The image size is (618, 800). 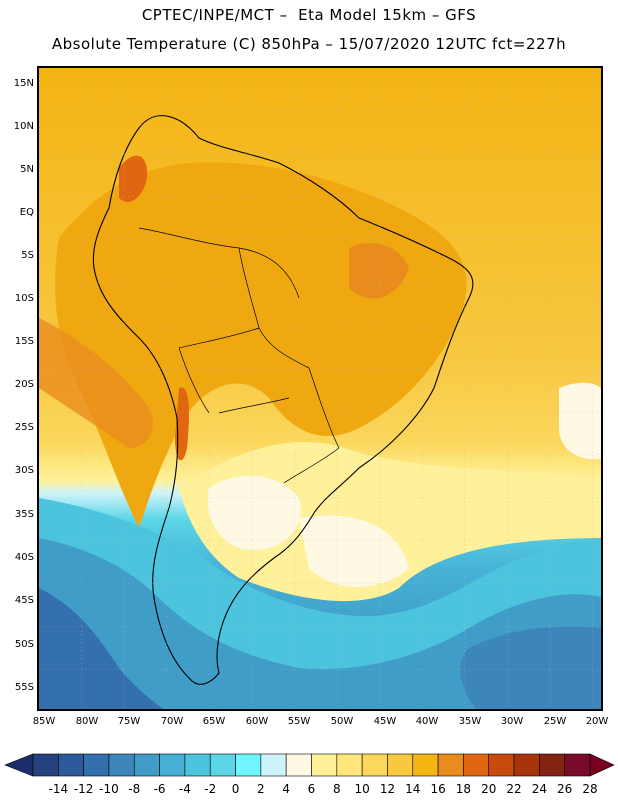 What do you see at coordinates (512, 721) in the screenshot?
I see `lon-label: 30W` at bounding box center [512, 721].